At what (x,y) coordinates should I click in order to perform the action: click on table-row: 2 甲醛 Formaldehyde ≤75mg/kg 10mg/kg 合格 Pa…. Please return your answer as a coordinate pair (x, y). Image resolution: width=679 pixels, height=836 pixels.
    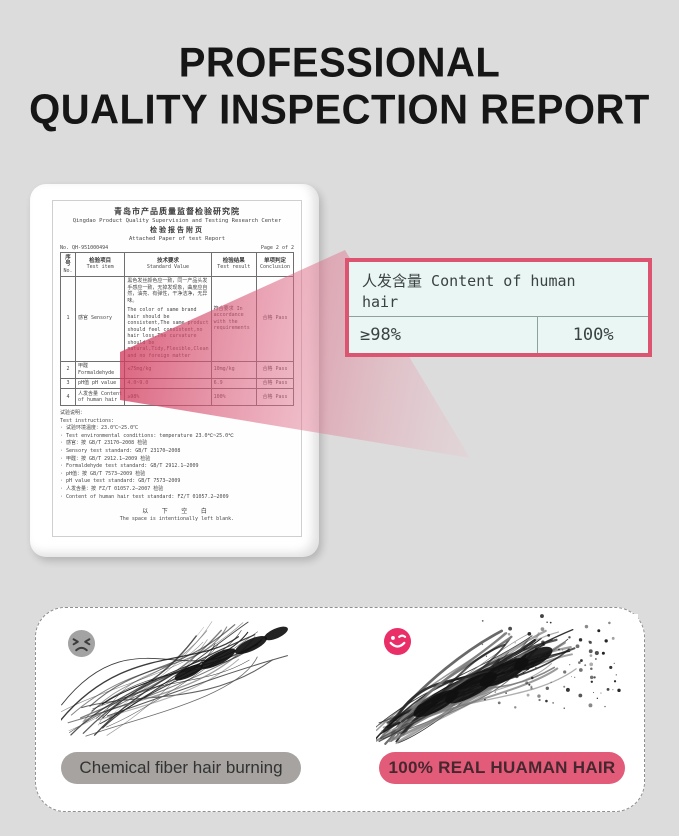
    Looking at the image, I should click on (177, 369).